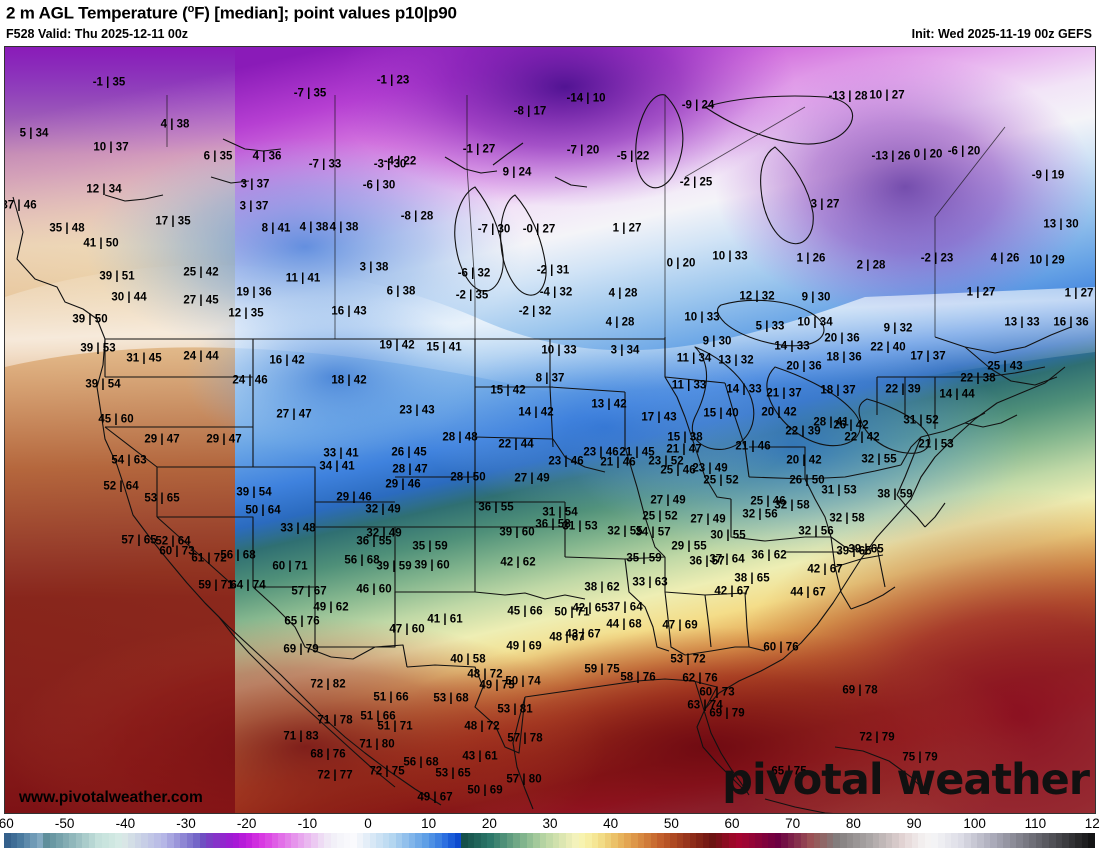  Describe the element at coordinates (246, 823) in the screenshot. I see `colorbar-tick: -20` at that location.